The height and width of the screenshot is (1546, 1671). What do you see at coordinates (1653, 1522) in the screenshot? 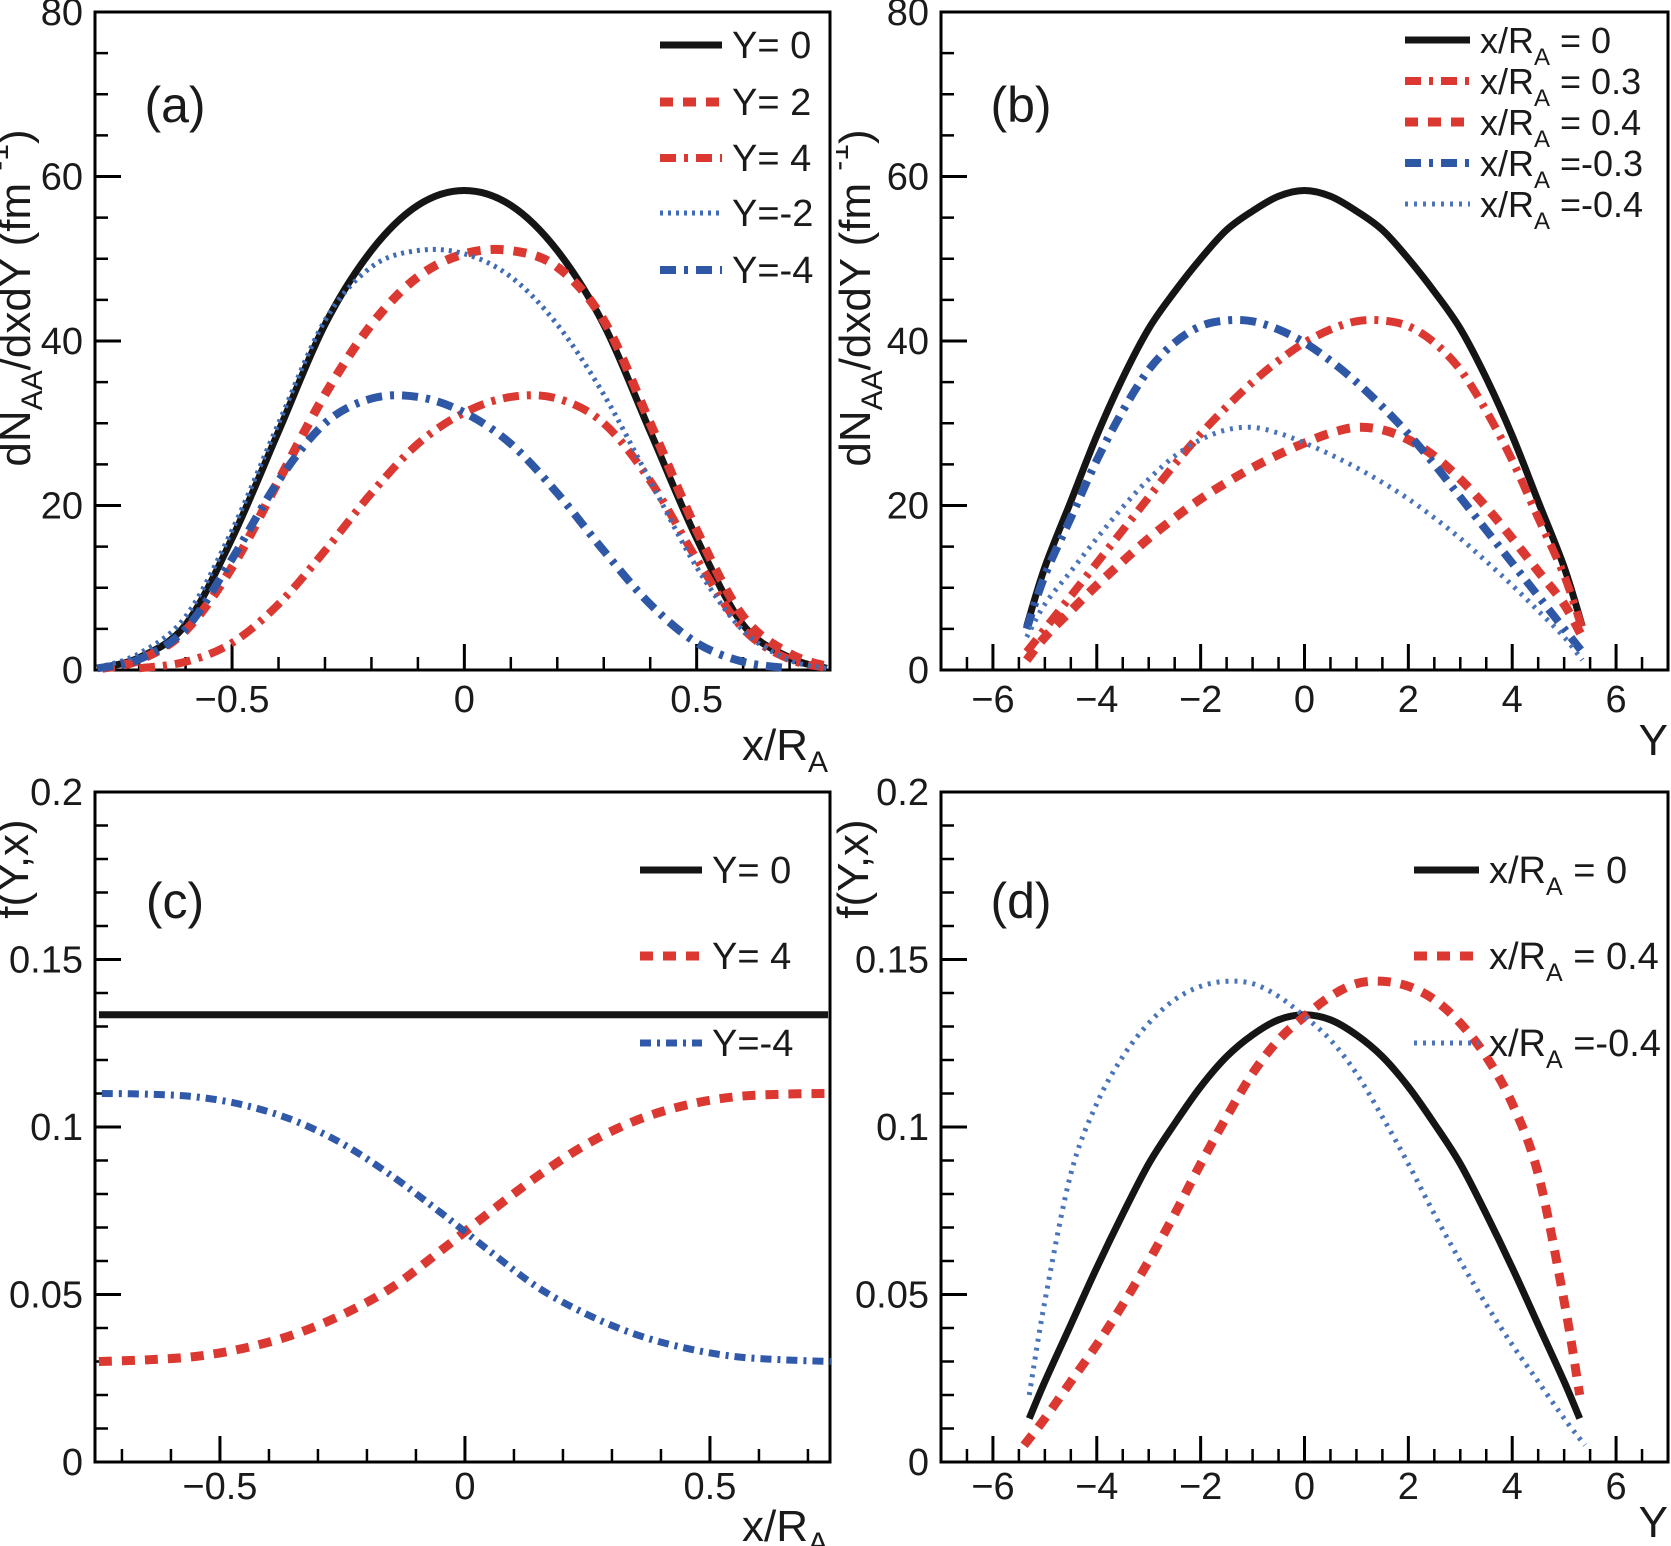
I see `x-axis-label-d: Y` at bounding box center [1653, 1522].